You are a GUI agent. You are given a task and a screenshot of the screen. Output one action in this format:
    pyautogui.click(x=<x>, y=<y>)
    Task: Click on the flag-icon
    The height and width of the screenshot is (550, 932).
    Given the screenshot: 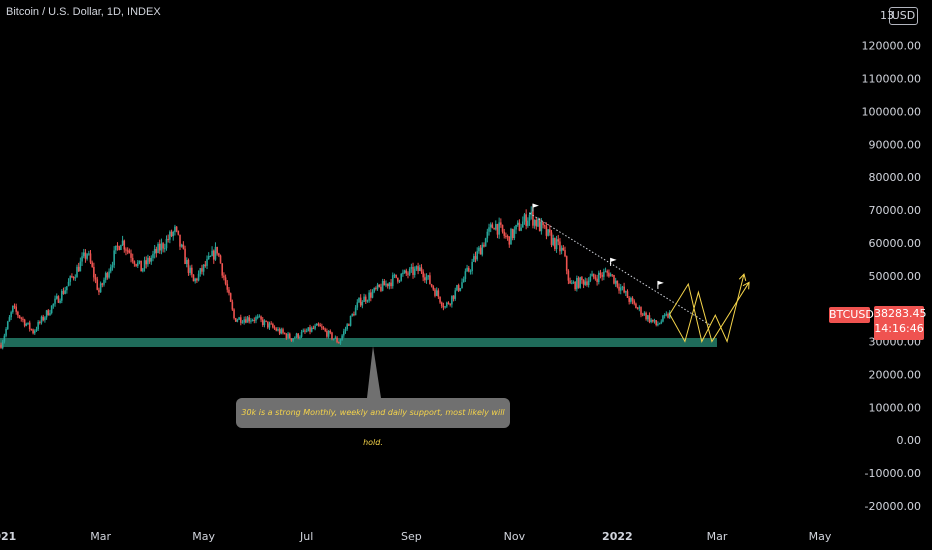 What is the action you would take?
    pyautogui.click(x=613, y=259)
    